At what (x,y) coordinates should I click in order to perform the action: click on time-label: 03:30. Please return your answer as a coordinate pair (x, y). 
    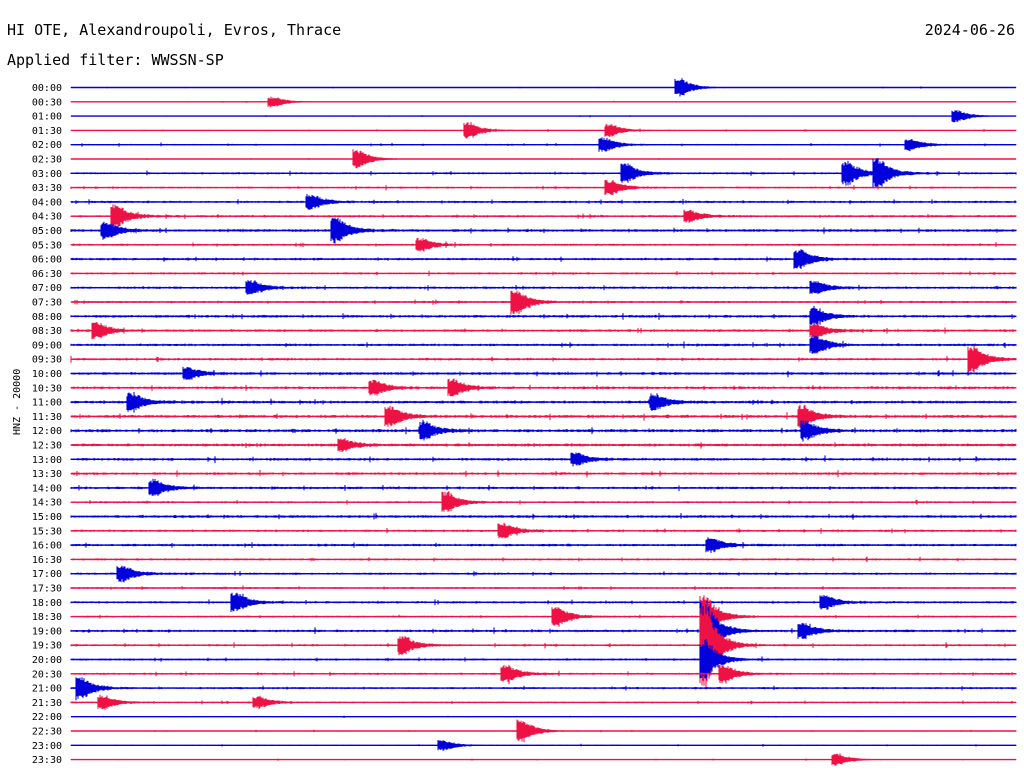
    Looking at the image, I should click on (47, 188).